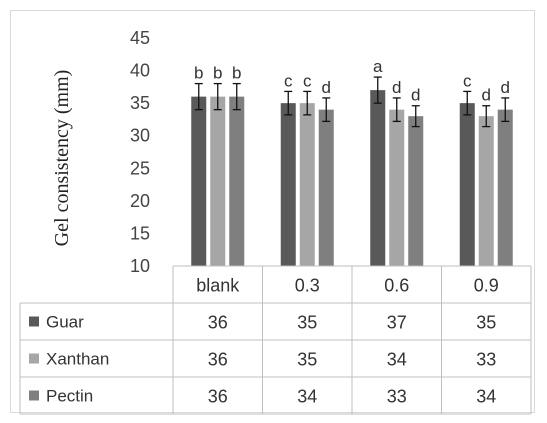  Describe the element at coordinates (140, 136) in the screenshot. I see `y-tick-label: 30` at that location.